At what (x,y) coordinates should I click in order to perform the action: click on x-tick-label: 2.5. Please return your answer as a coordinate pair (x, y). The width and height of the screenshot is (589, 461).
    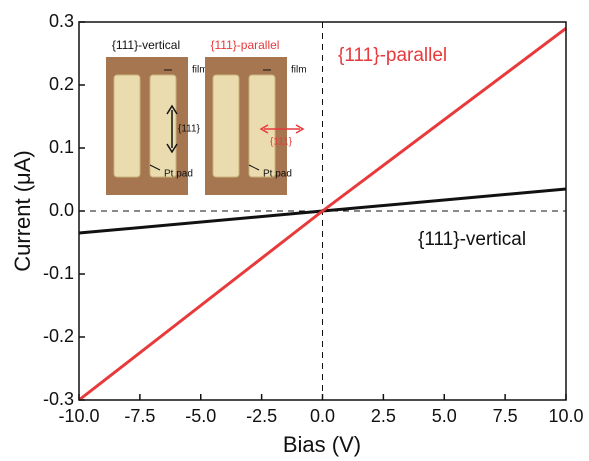
    Looking at the image, I should click on (383, 416).